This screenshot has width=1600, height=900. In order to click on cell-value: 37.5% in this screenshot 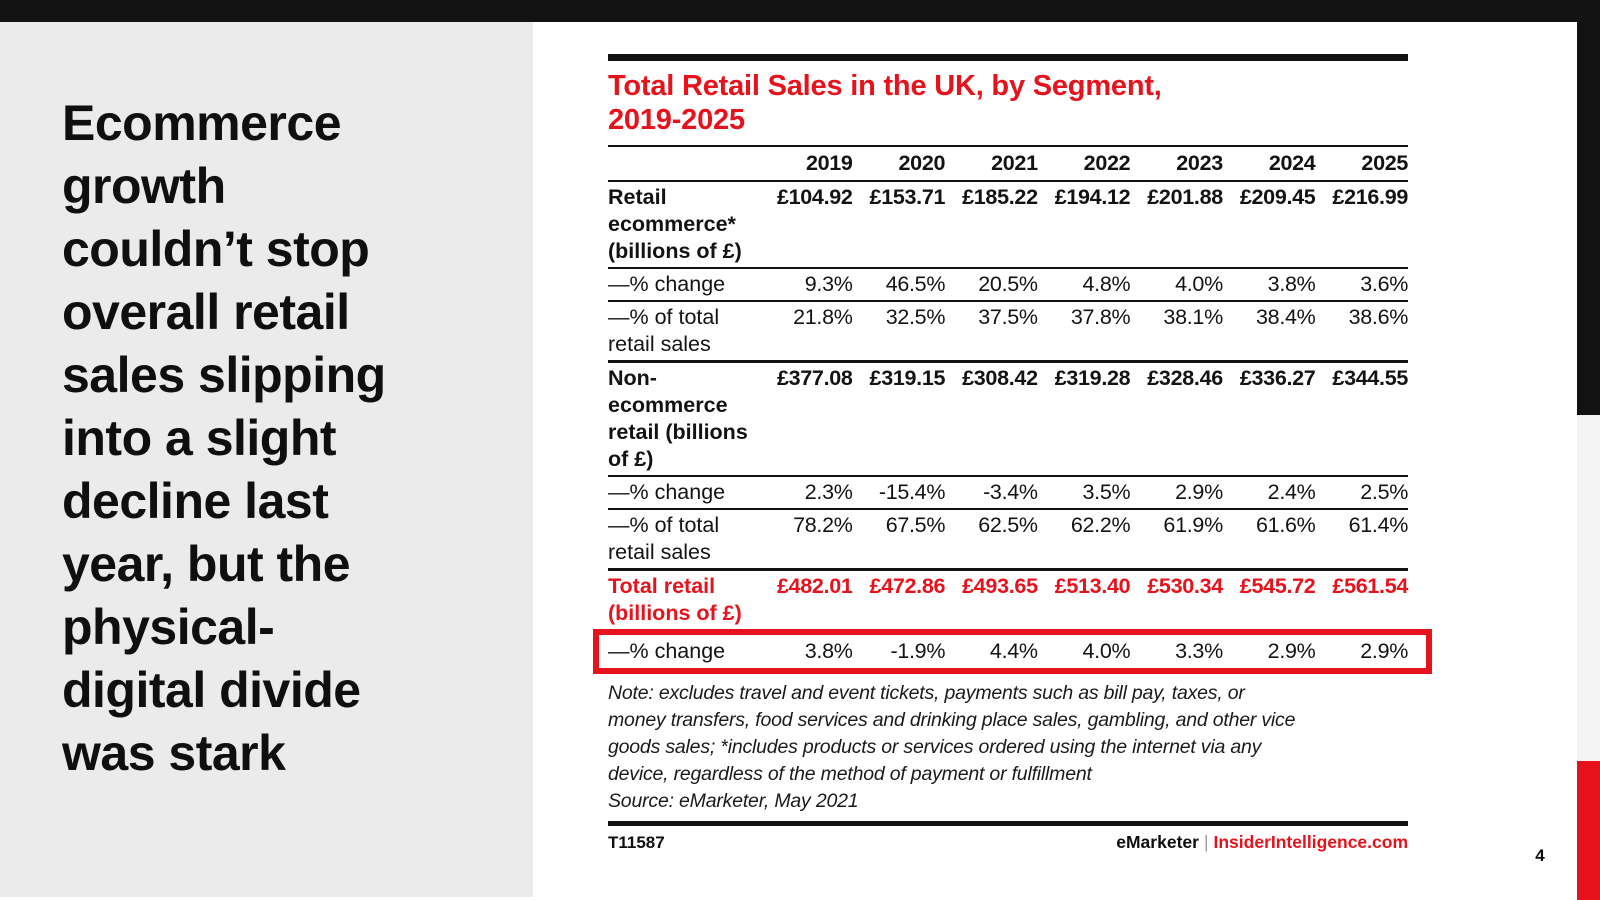, I will do `click(1008, 317)`.